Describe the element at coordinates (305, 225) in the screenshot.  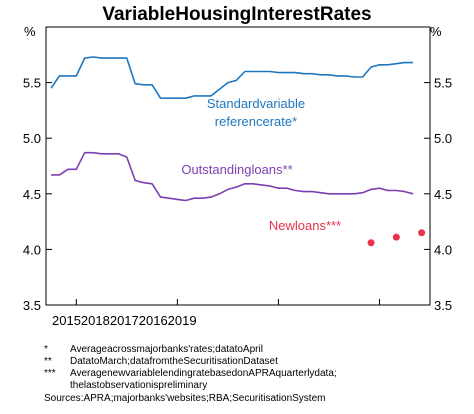
I see `series-label: Newloans***` at that location.